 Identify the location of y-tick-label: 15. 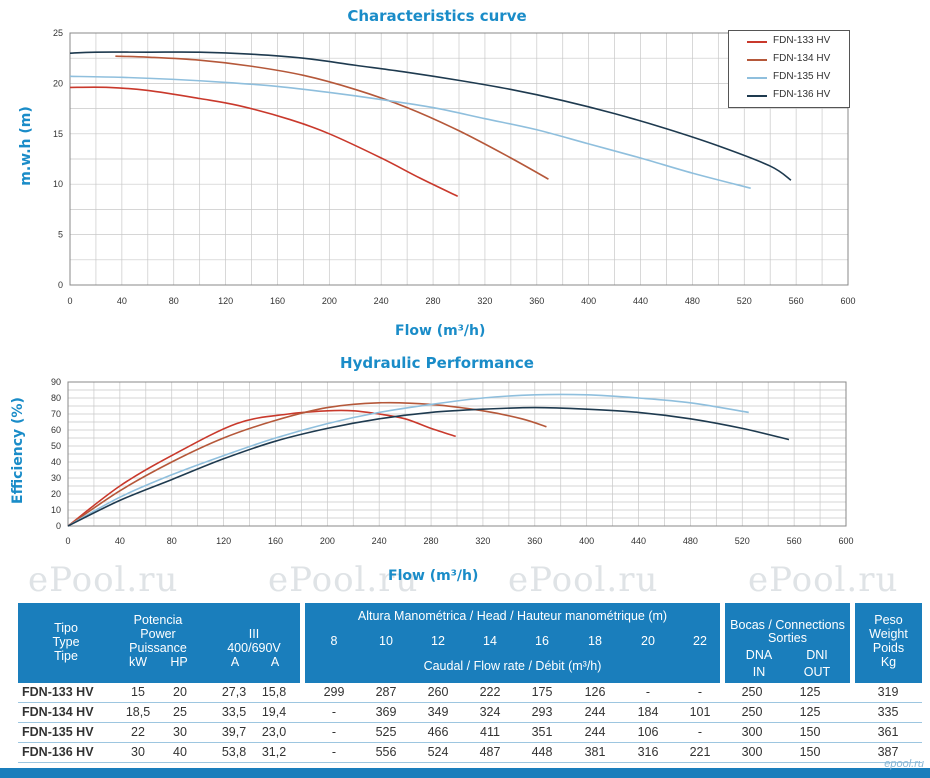
(58, 134).